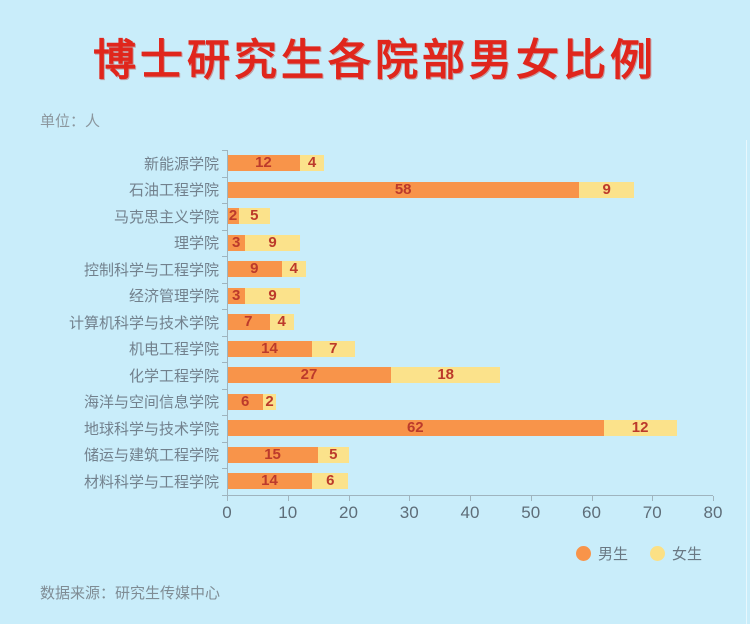 This screenshot has height=624, width=750. I want to click on category-label: 储运与建筑工程学院, so click(151, 456).